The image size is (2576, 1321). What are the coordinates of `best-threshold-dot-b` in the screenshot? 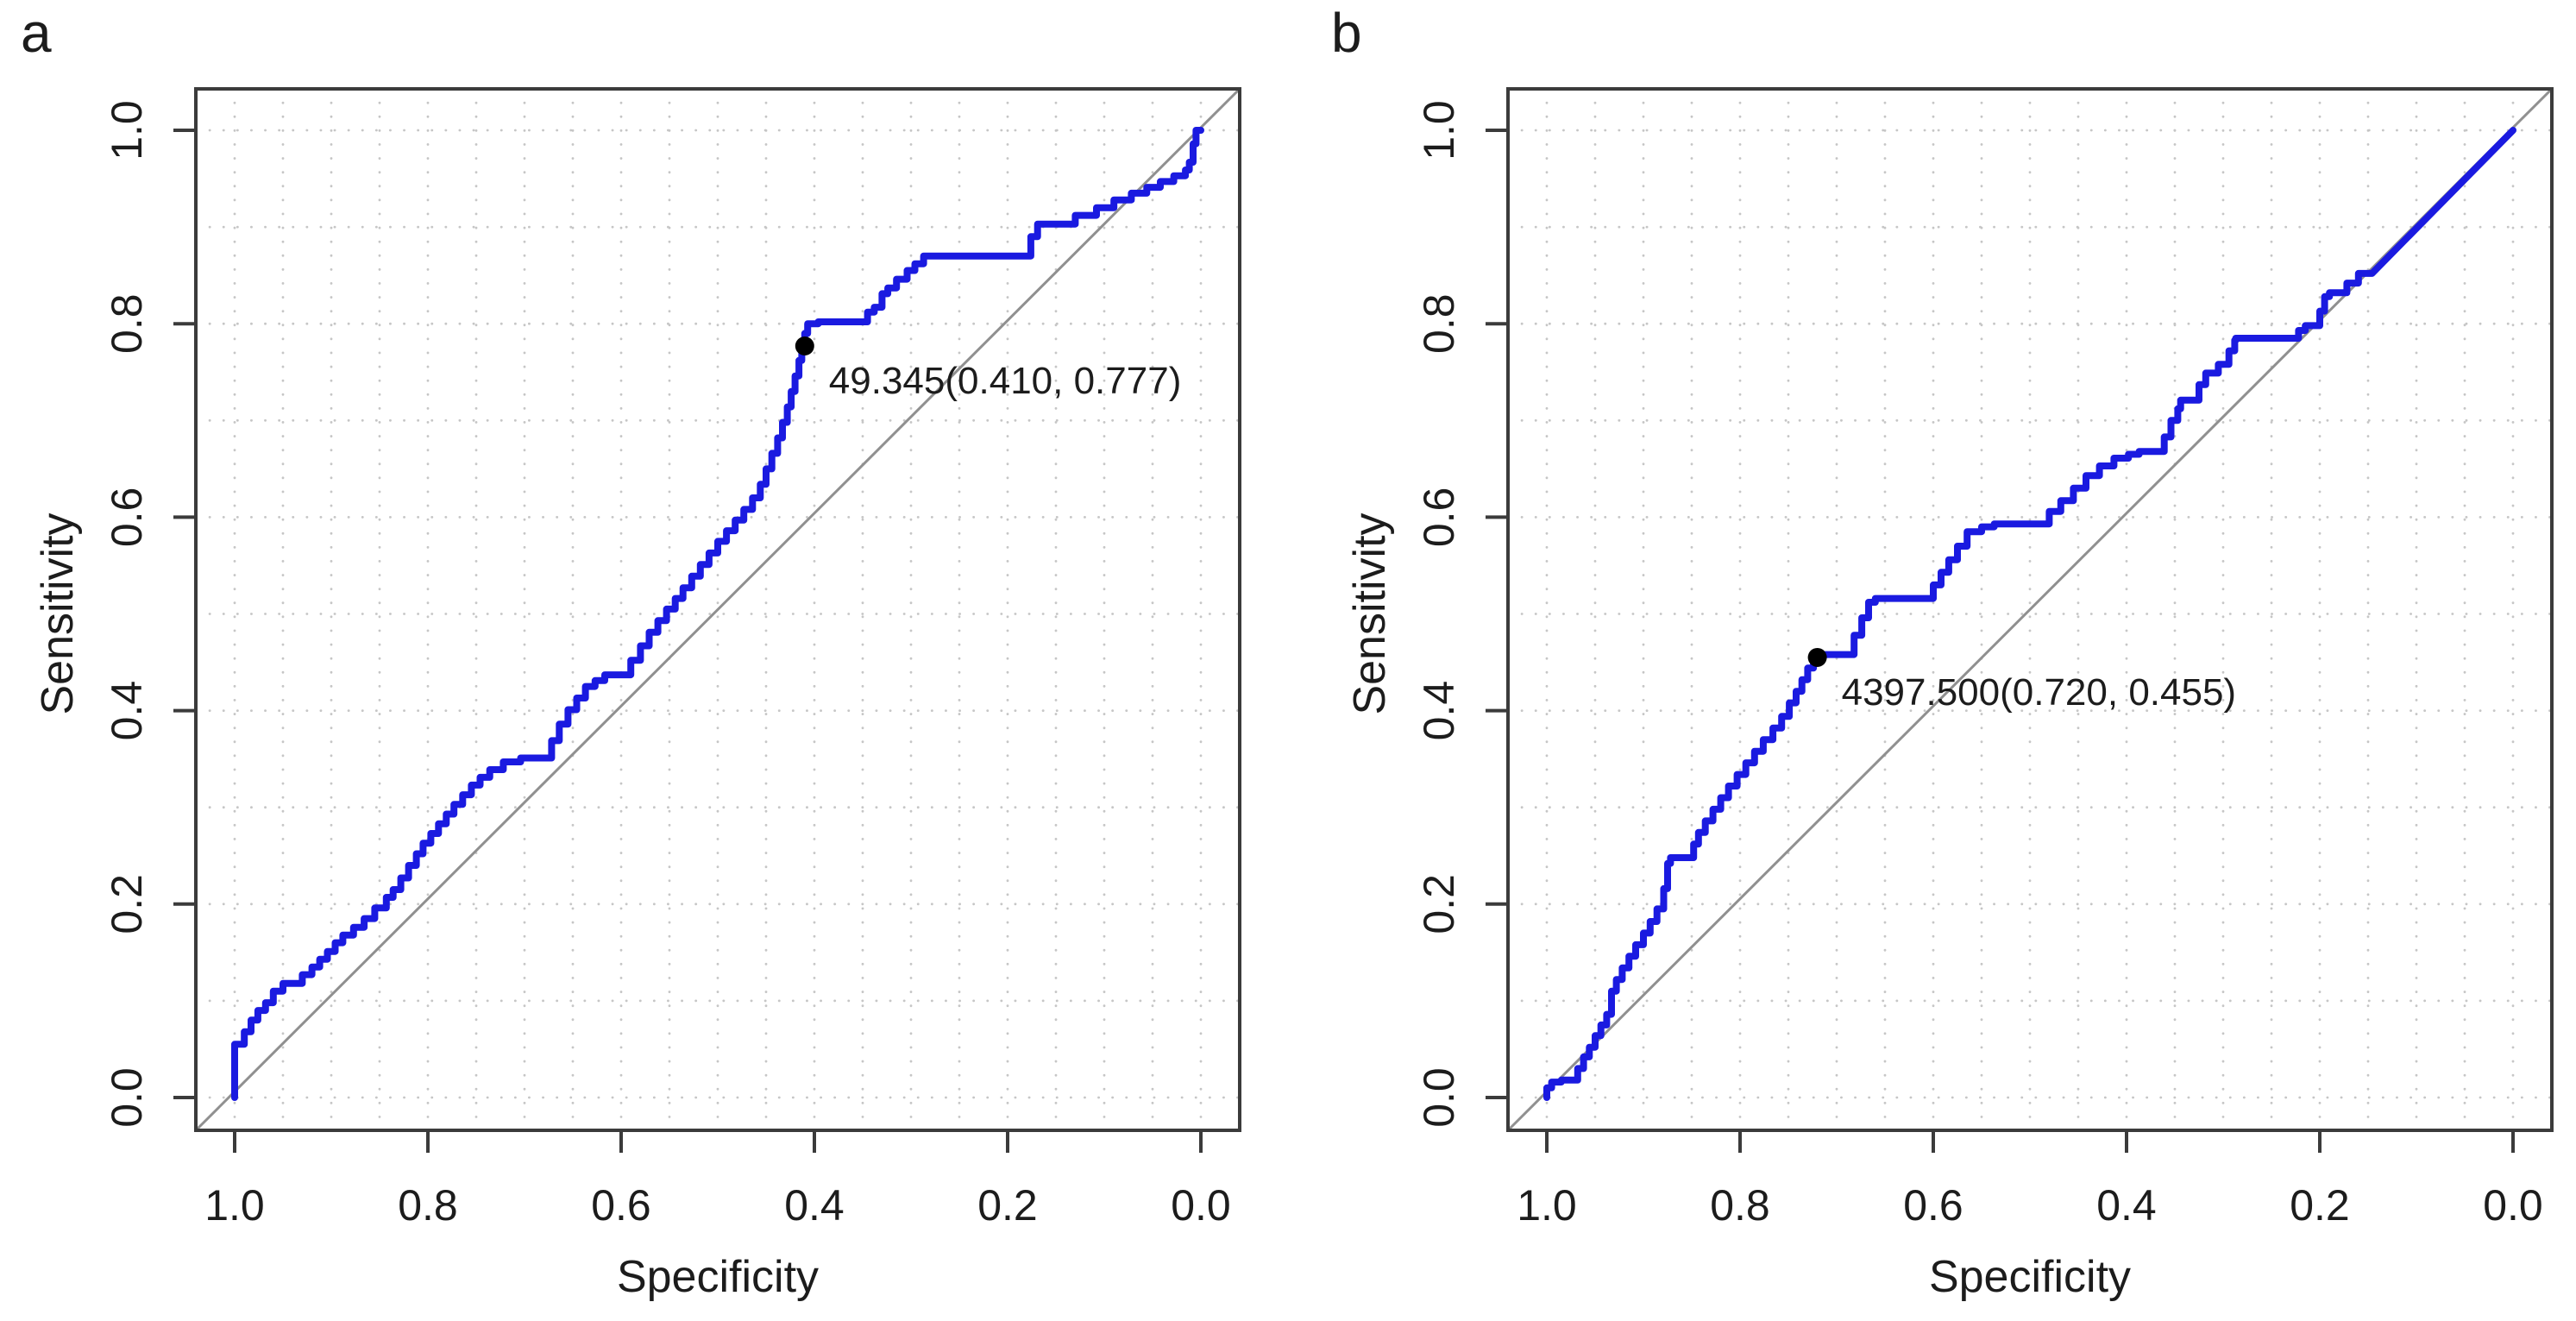 It's located at (1817, 657).